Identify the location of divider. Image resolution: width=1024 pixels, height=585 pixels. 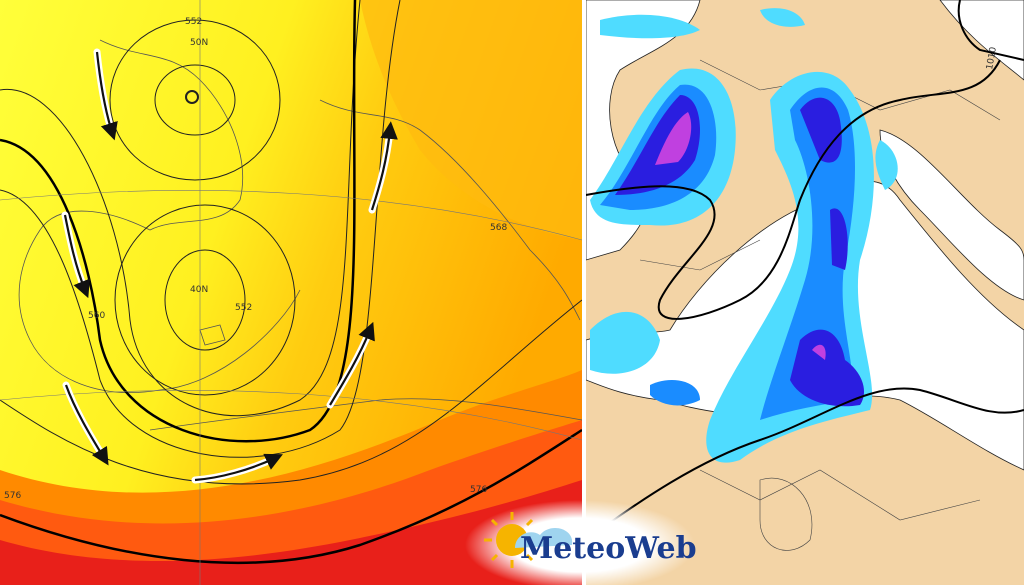
(584, 292).